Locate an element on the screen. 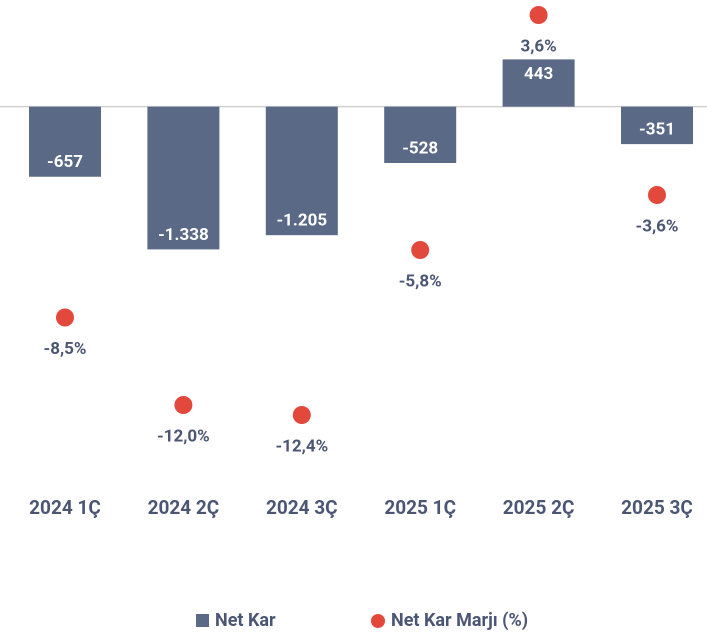 The image size is (707, 635). bar-label: -657 is located at coordinates (65, 162).